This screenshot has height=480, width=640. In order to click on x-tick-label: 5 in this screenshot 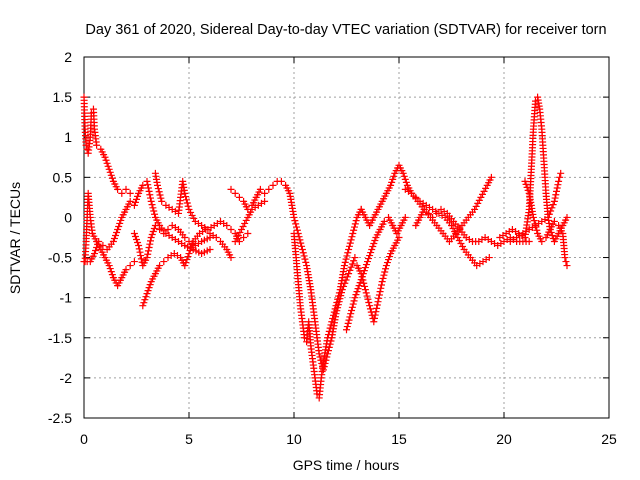, I will do `click(189, 439)`.